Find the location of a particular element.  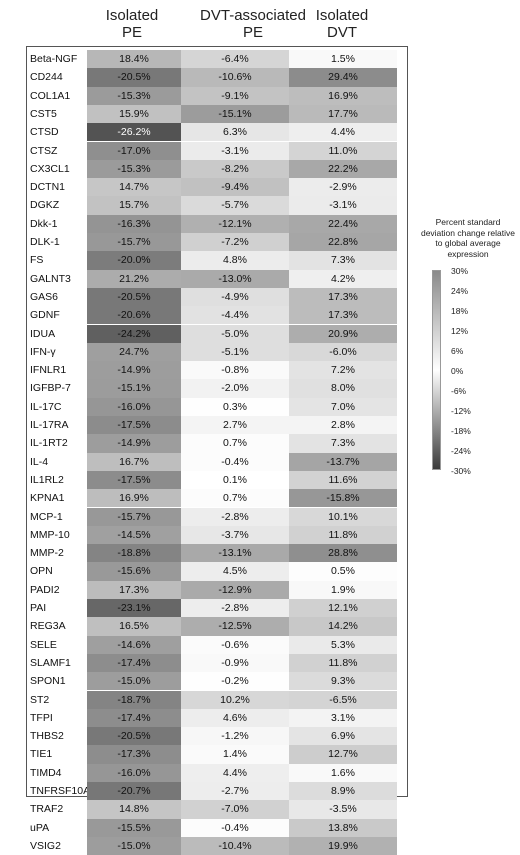

heatmap-cell: -6.5% is located at coordinates (343, 699).